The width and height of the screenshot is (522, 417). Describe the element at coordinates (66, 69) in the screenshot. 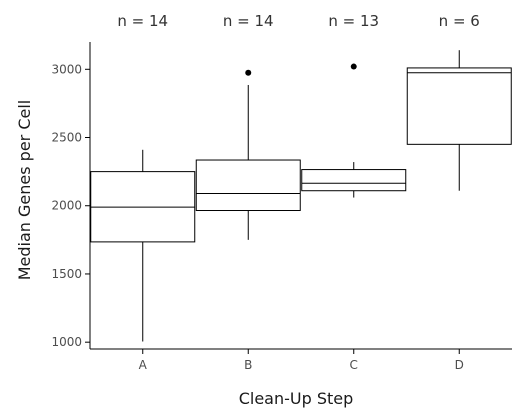

I see `y-tick-label: 3000` at that location.